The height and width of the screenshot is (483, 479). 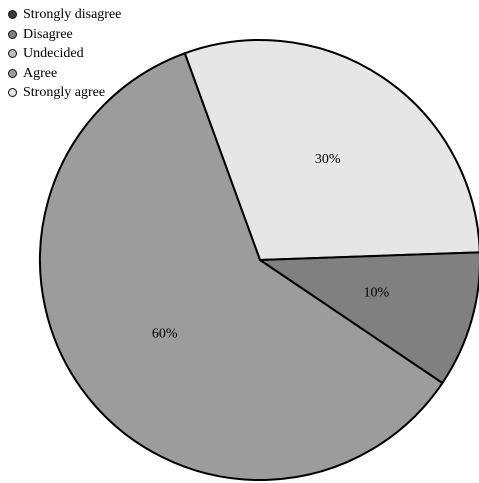 I want to click on legend-swatch-strongly-disagree, so click(x=12, y=15).